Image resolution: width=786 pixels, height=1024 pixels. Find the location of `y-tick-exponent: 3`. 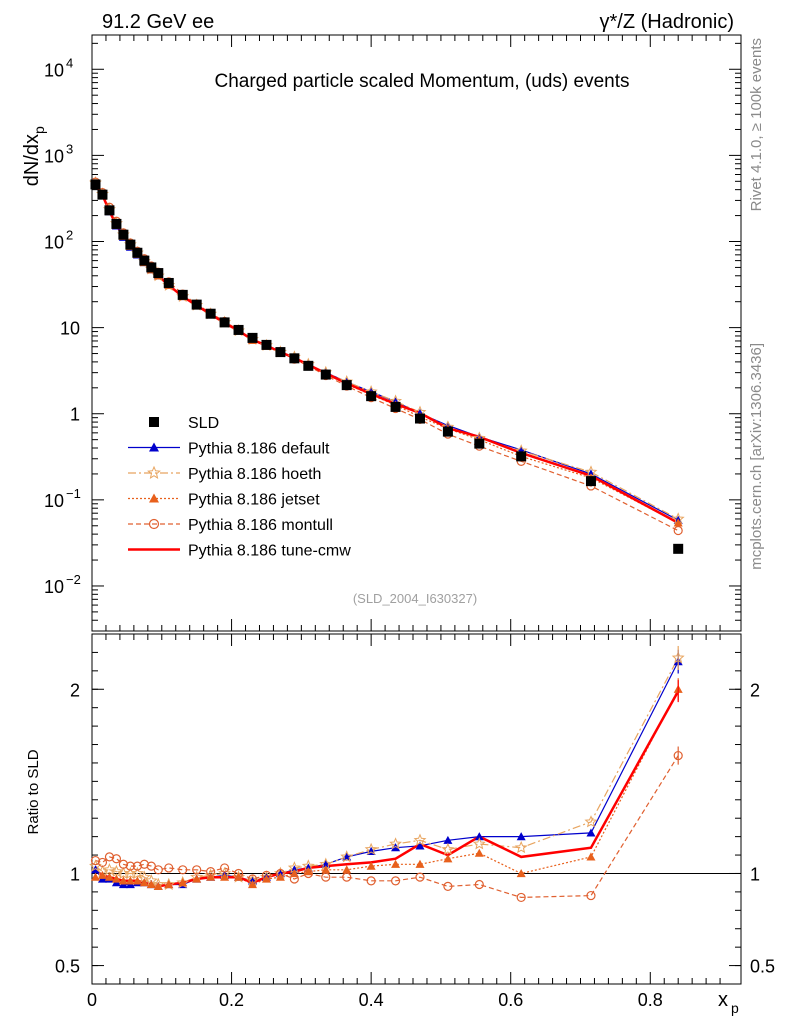

y-tick-exponent: 3 is located at coordinates (69, 148).